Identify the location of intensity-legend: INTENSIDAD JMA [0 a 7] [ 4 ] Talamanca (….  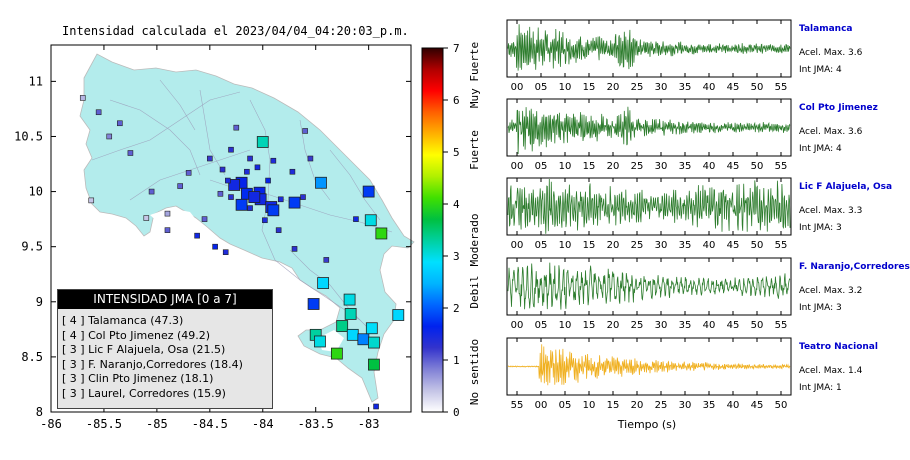
(165, 349).